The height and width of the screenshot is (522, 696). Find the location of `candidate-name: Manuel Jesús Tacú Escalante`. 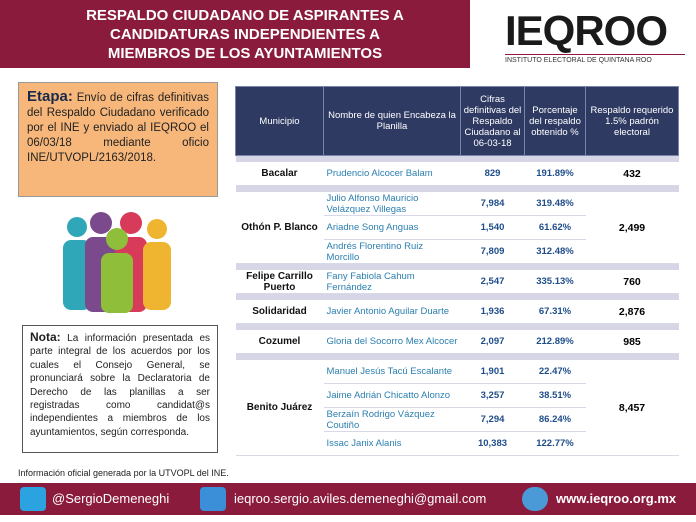

candidate-name: Manuel Jesús Tacú Escalante is located at coordinates (392, 372).